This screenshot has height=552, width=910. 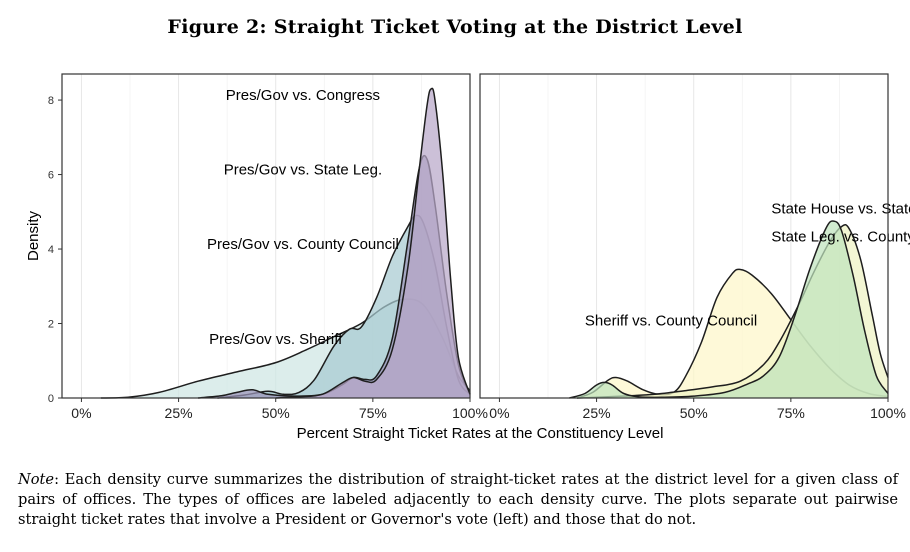 What do you see at coordinates (51, 101) in the screenshot?
I see `y-tick-label: 8` at bounding box center [51, 101].